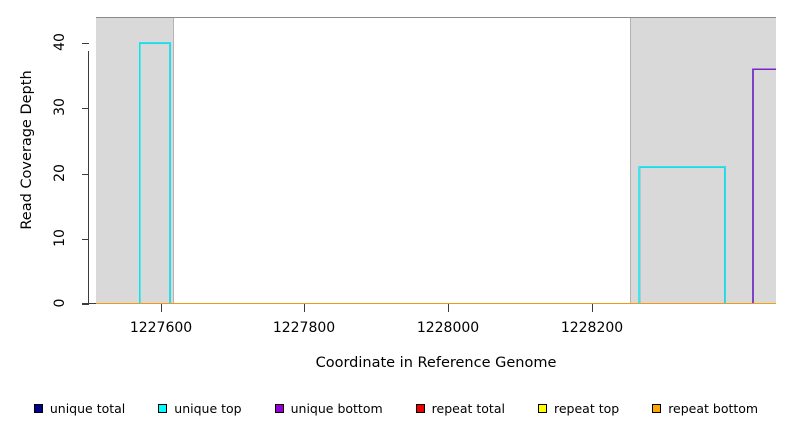 The width and height of the screenshot is (792, 432). Describe the element at coordinates (592, 328) in the screenshot. I see `x-tick-label: 1228200` at that location.